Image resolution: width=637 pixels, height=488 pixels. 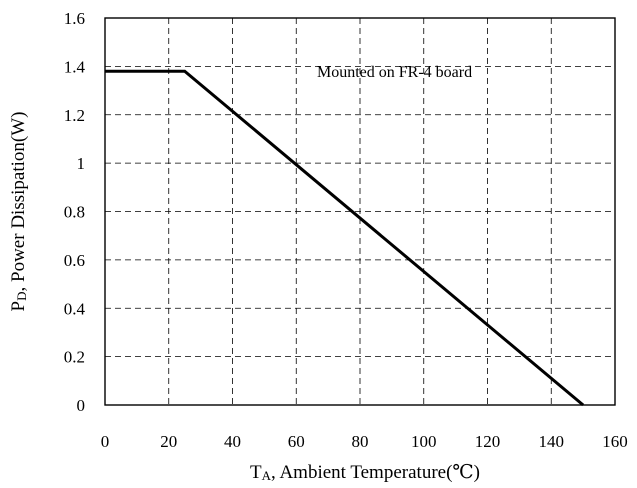 What do you see at coordinates (232, 441) in the screenshot?
I see `x-tick-label-2: 40` at bounding box center [232, 441].